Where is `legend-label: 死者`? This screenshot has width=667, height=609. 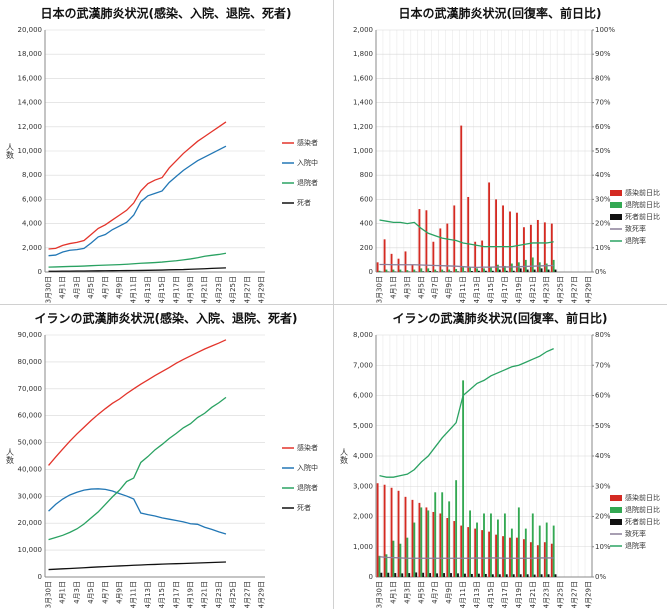
legend-label: 死者 is located at coordinates (304, 508).